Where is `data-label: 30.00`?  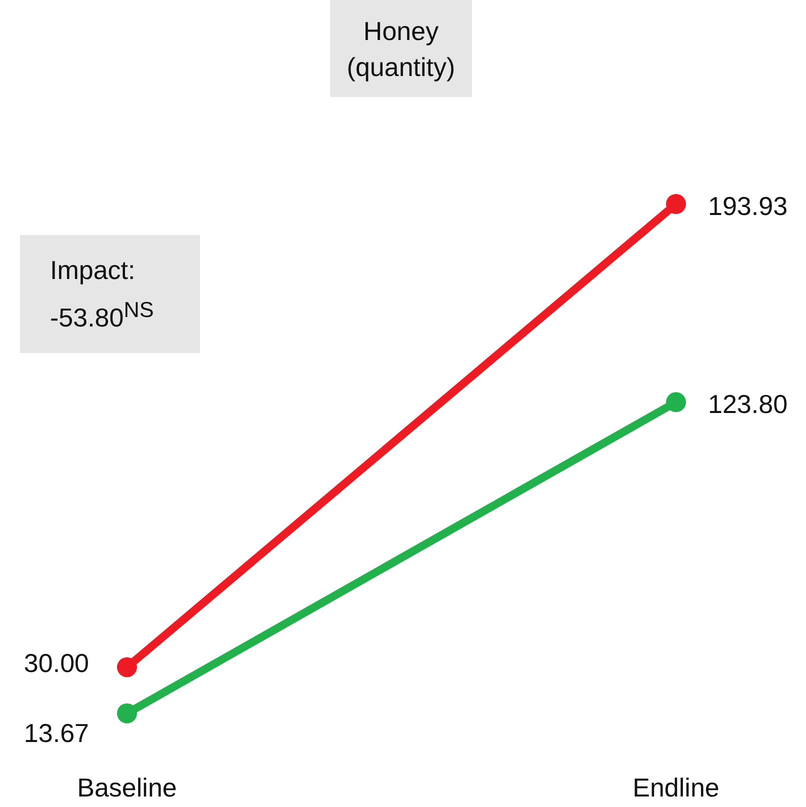
data-label: 30.00 is located at coordinates (56, 663).